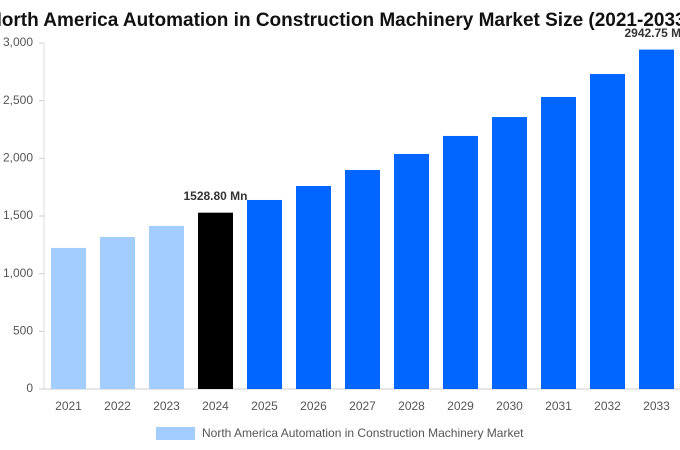  Describe the element at coordinates (166, 406) in the screenshot. I see `x-tick-label: 2023` at that location.